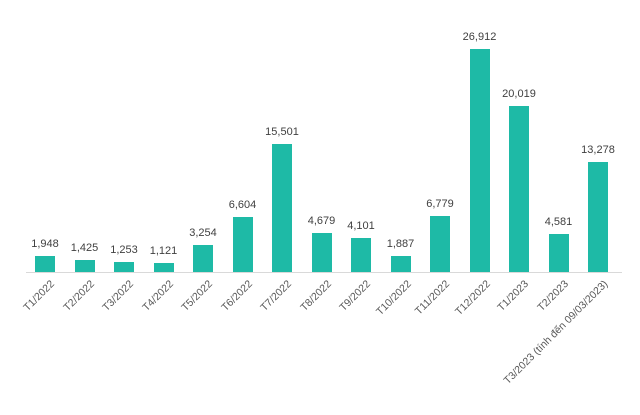 This screenshot has width=640, height=415. What do you see at coordinates (124, 249) in the screenshot?
I see `data-label: 1,253` at bounding box center [124, 249].